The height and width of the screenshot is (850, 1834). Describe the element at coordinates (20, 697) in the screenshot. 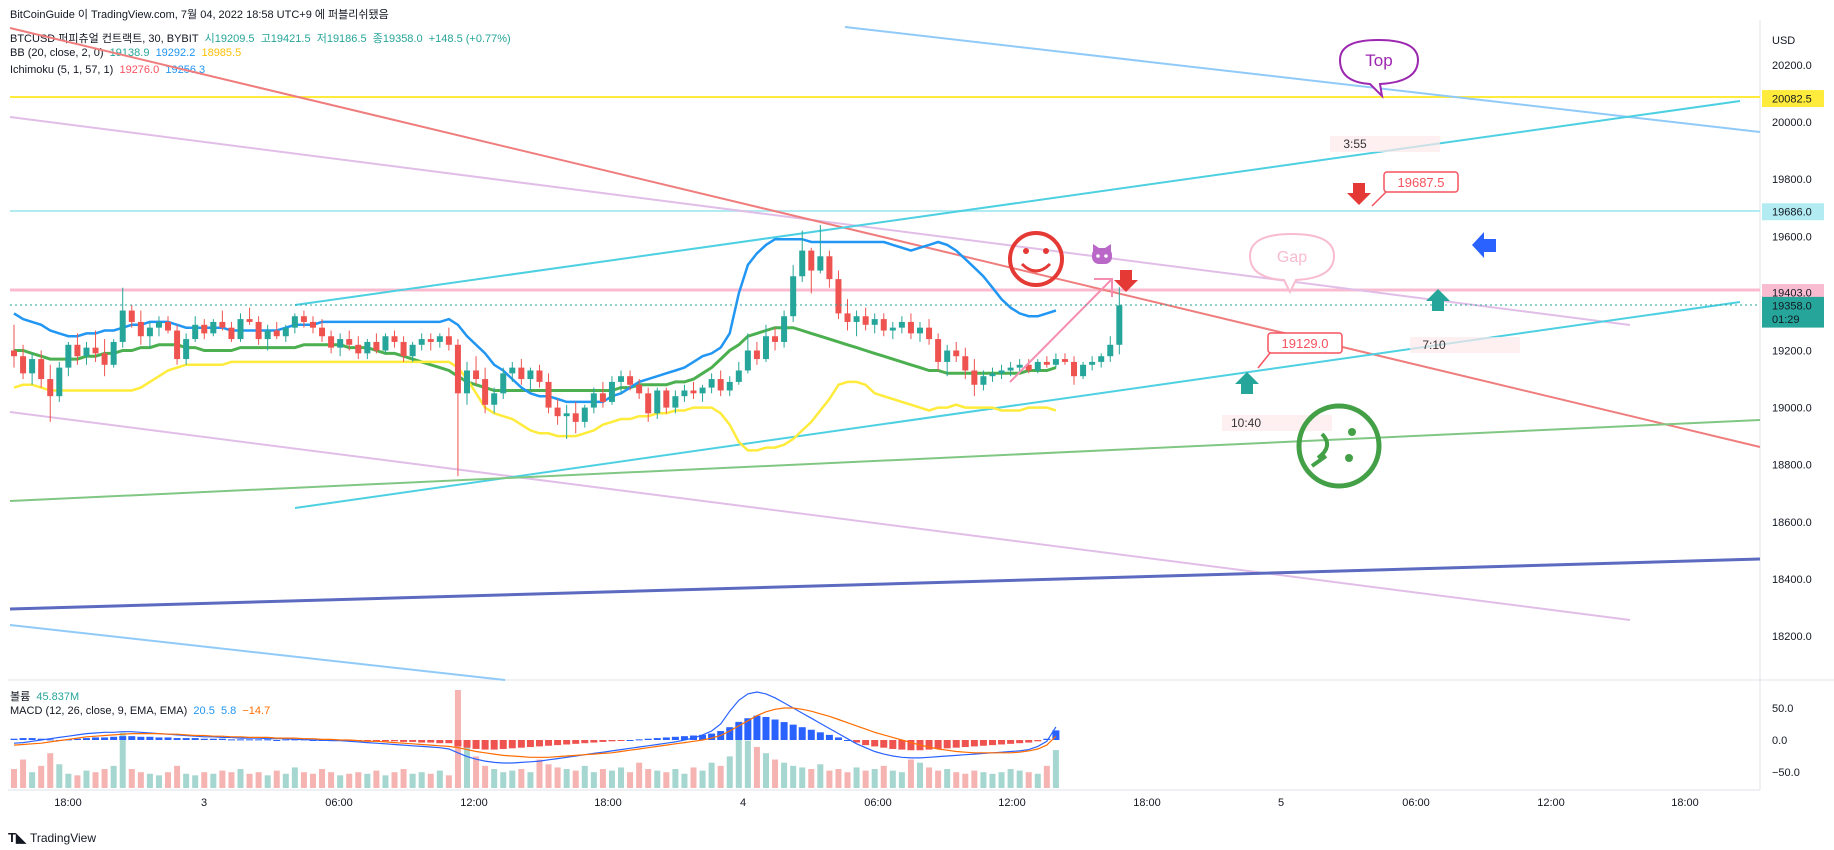

I see `volume-label: 볼륨` at that location.